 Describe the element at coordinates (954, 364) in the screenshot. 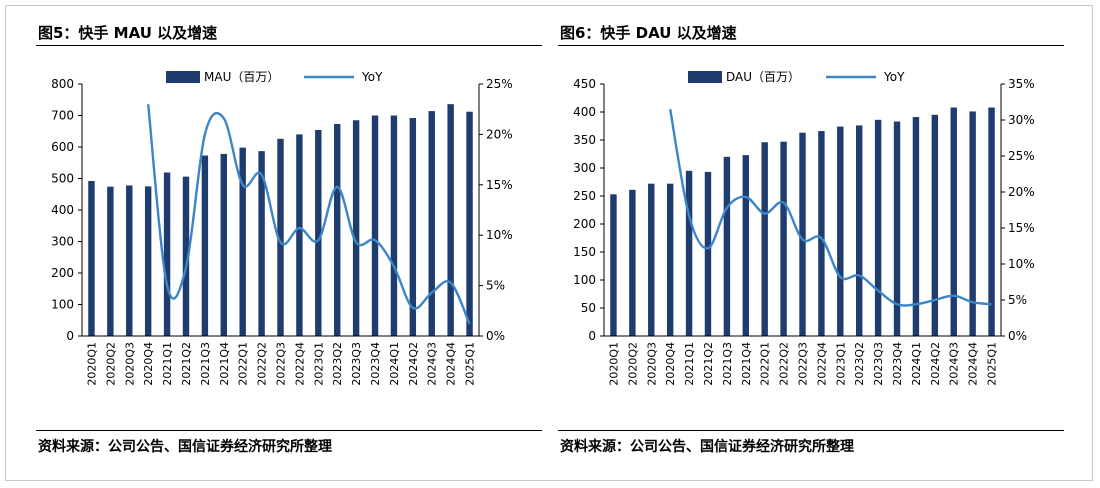

I see `x-axis-tick-label: 2024Q3` at that location.